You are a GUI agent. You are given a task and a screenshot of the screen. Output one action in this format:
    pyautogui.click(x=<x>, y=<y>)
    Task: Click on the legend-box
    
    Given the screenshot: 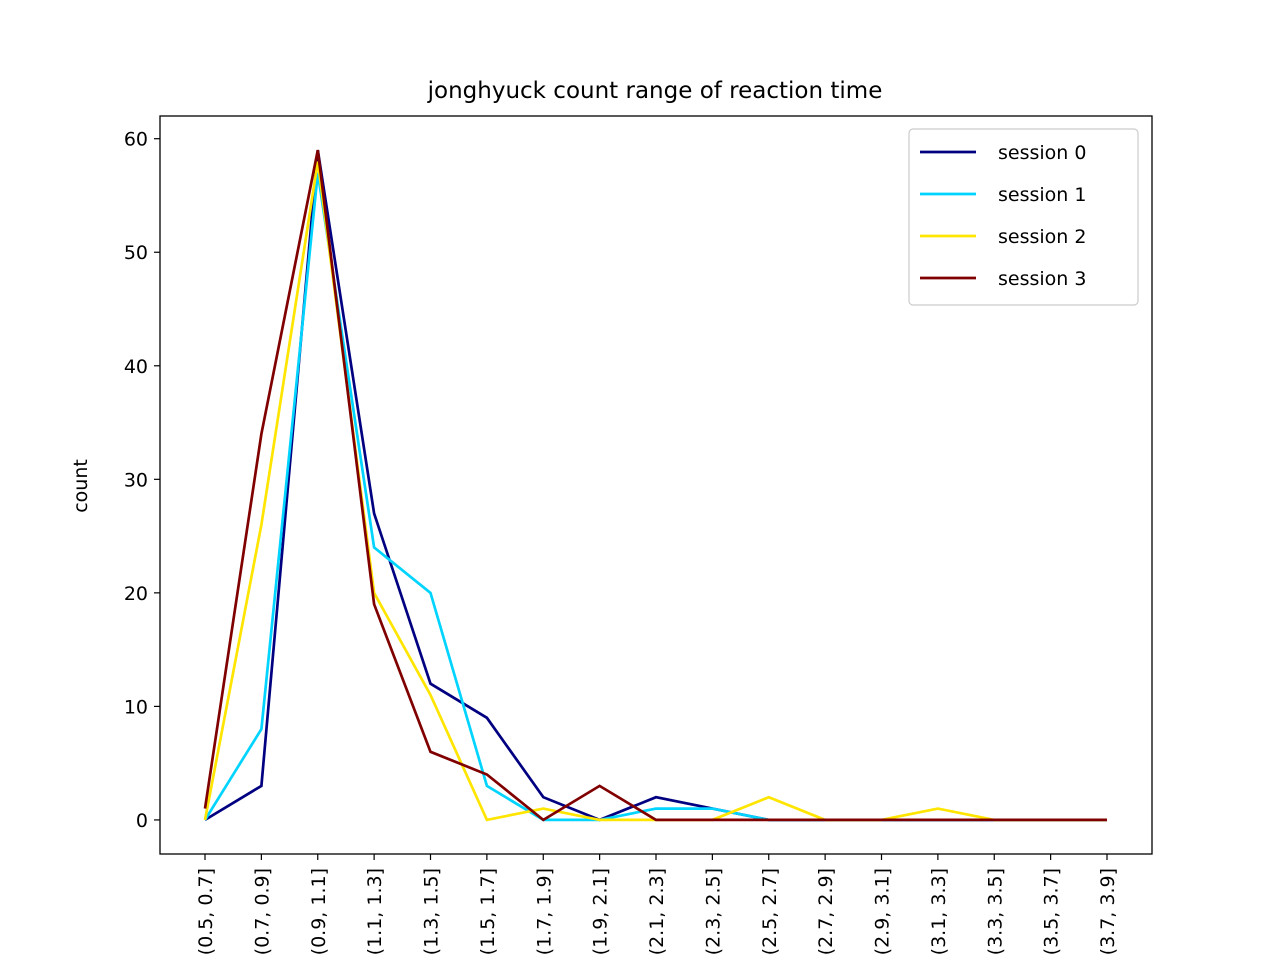 What is the action you would take?
    pyautogui.click(x=1023, y=217)
    